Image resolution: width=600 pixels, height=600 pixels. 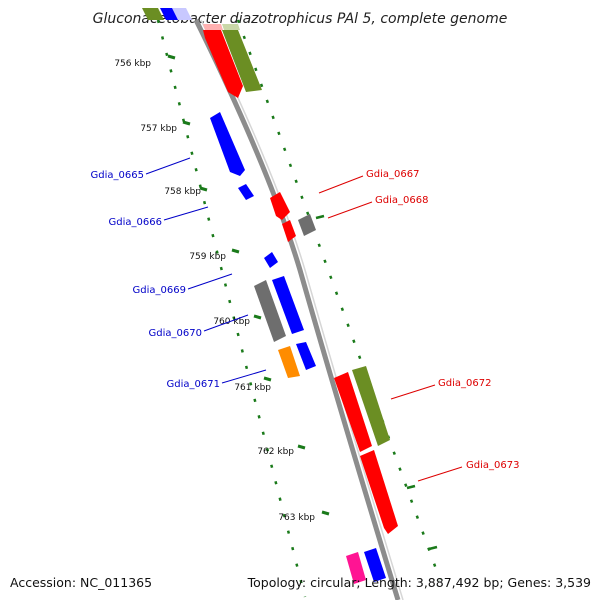 What do you see at coordinates (296, 518) in the screenshot?
I see `tick-label: 763 kbp` at bounding box center [296, 518].